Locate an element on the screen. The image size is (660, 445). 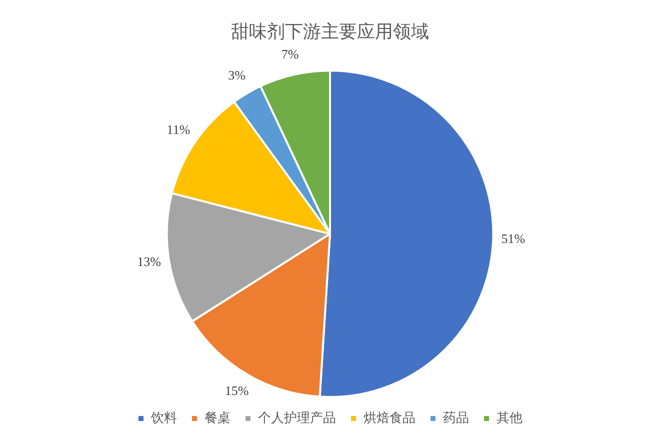
legend-label: 药品 is located at coordinates (456, 417).